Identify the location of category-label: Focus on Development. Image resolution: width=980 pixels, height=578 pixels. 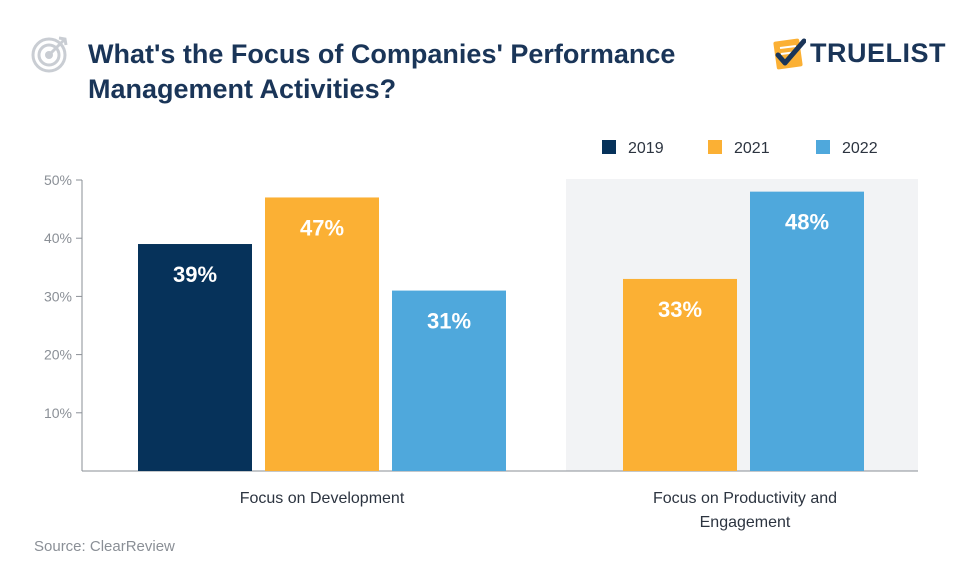
(322, 498).